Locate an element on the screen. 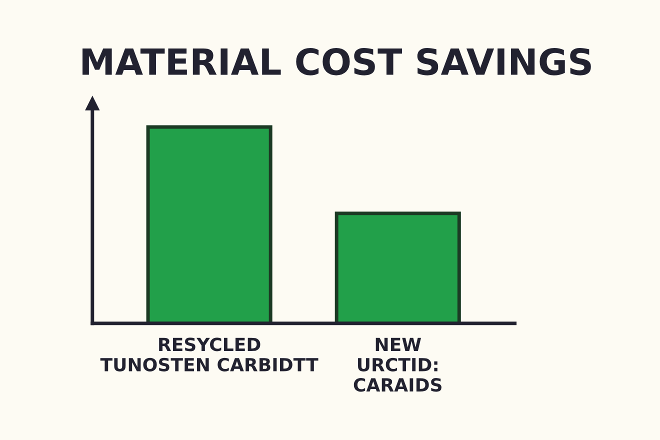 The image size is (660, 440). chart-title: MATERIAL COST SAVINGS is located at coordinates (336, 62).